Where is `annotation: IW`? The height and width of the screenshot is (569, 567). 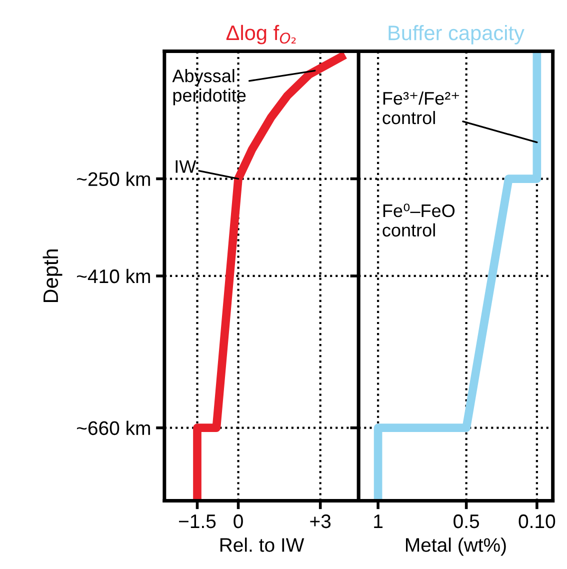 annotation: IW is located at coordinates (186, 166).